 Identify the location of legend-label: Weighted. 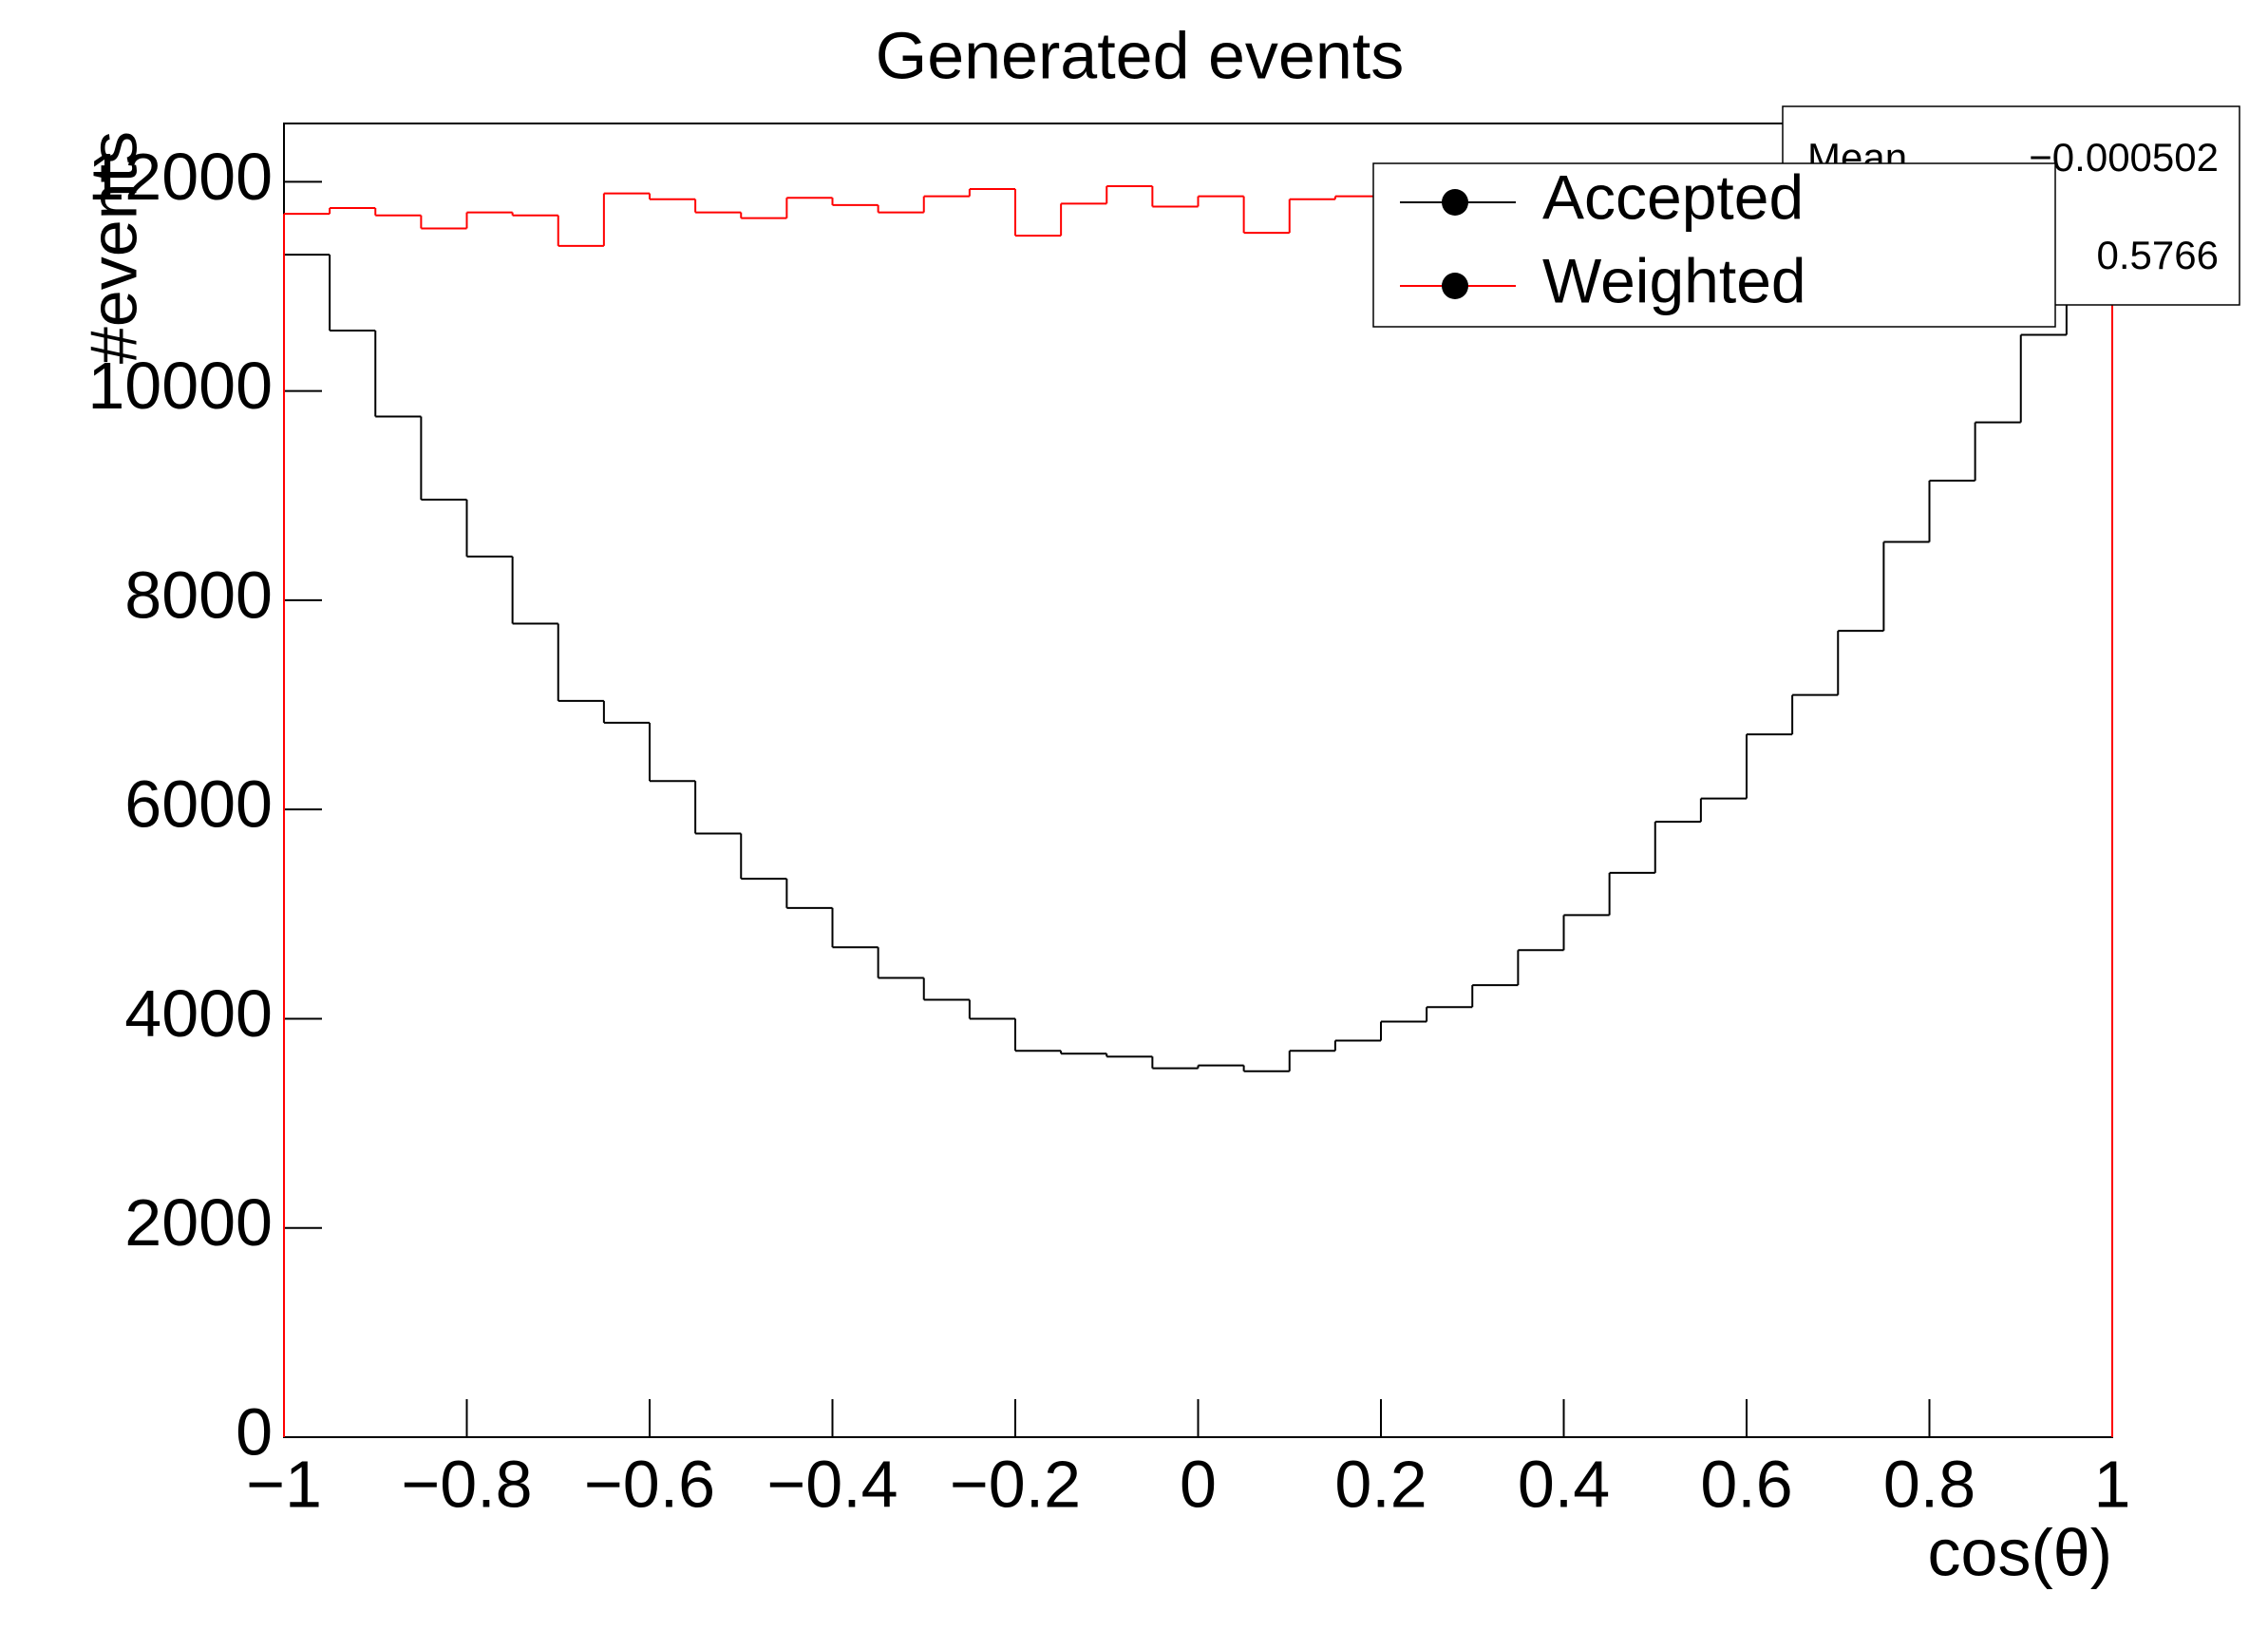
(1674, 280).